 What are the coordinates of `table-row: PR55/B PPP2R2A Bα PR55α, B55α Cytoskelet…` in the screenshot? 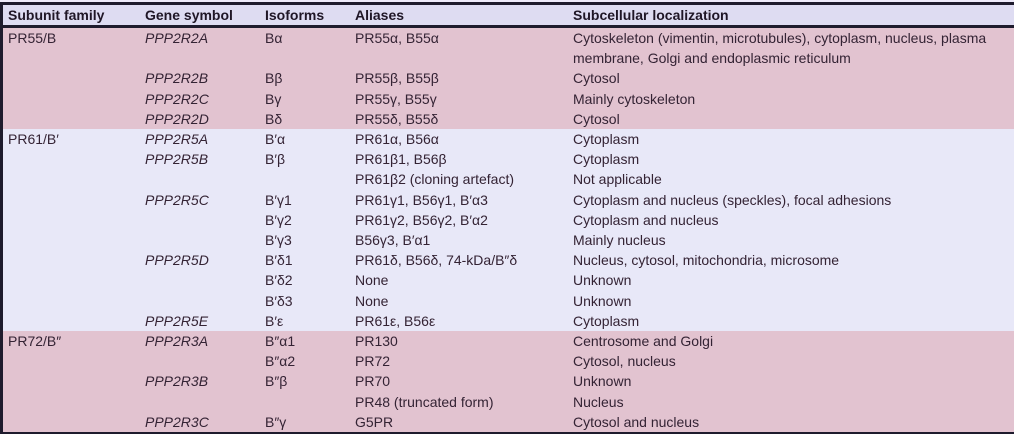 It's located at (508, 48).